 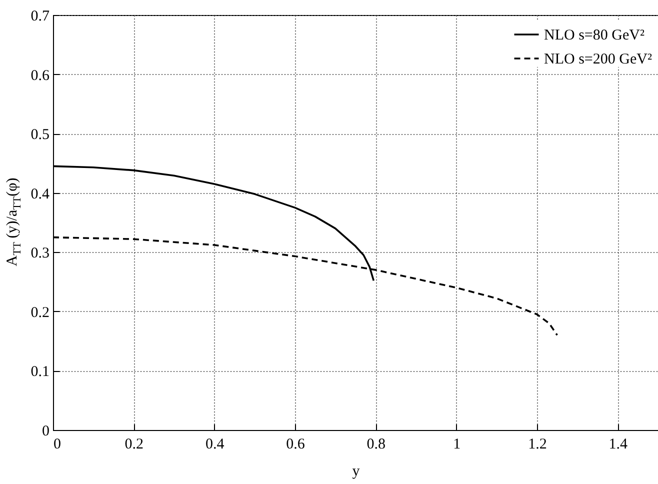 I want to click on x-tick-label: 1.2, so click(x=537, y=444).